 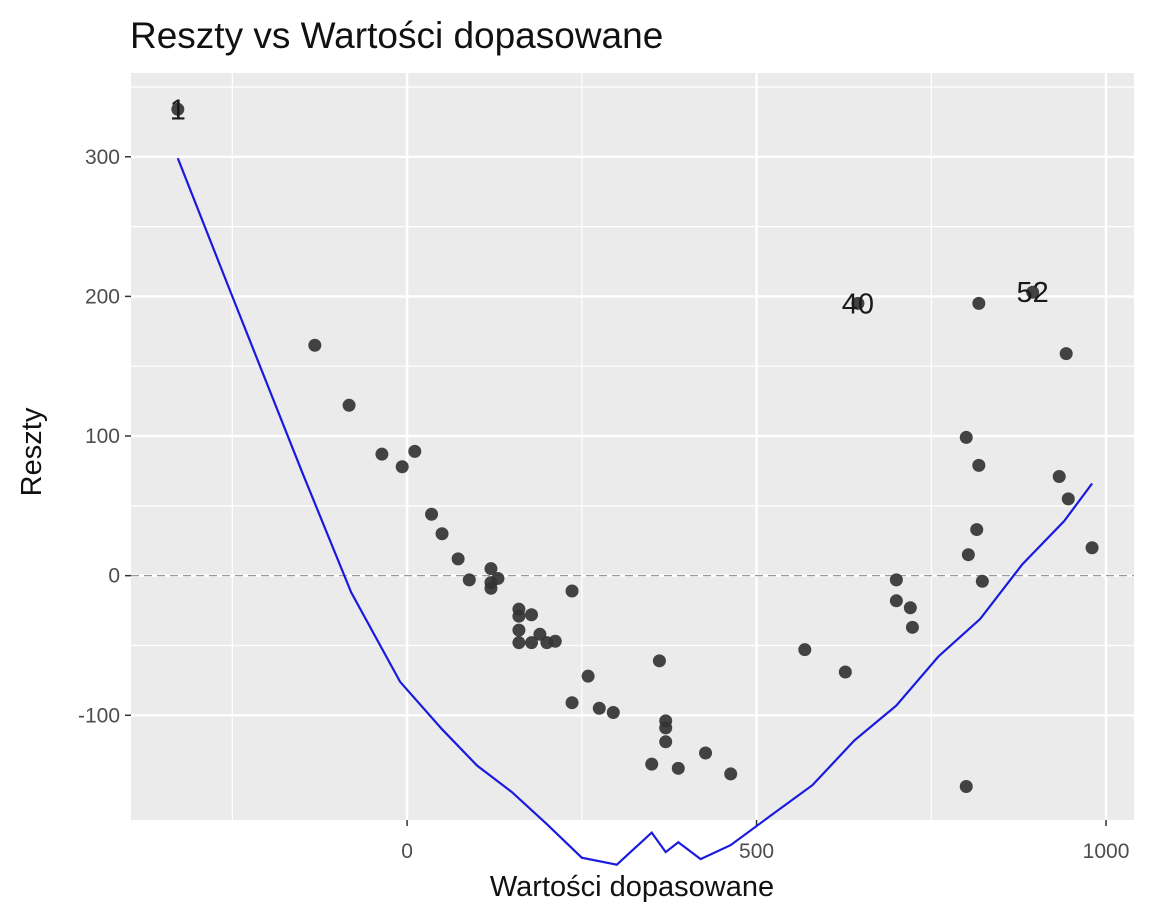 What do you see at coordinates (99, 715) in the screenshot?
I see `y-tick-label: -100` at bounding box center [99, 715].